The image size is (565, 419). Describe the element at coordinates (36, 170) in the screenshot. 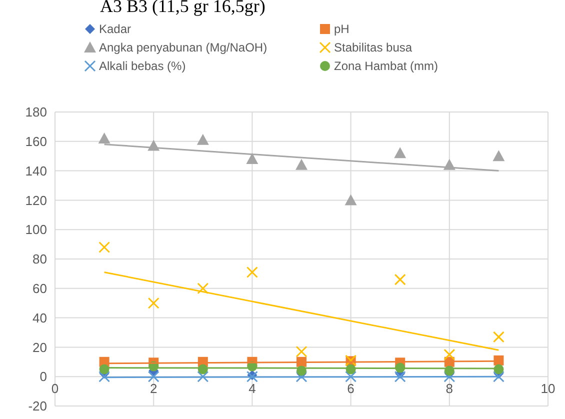

I see `y-tick-label: 140` at that location.